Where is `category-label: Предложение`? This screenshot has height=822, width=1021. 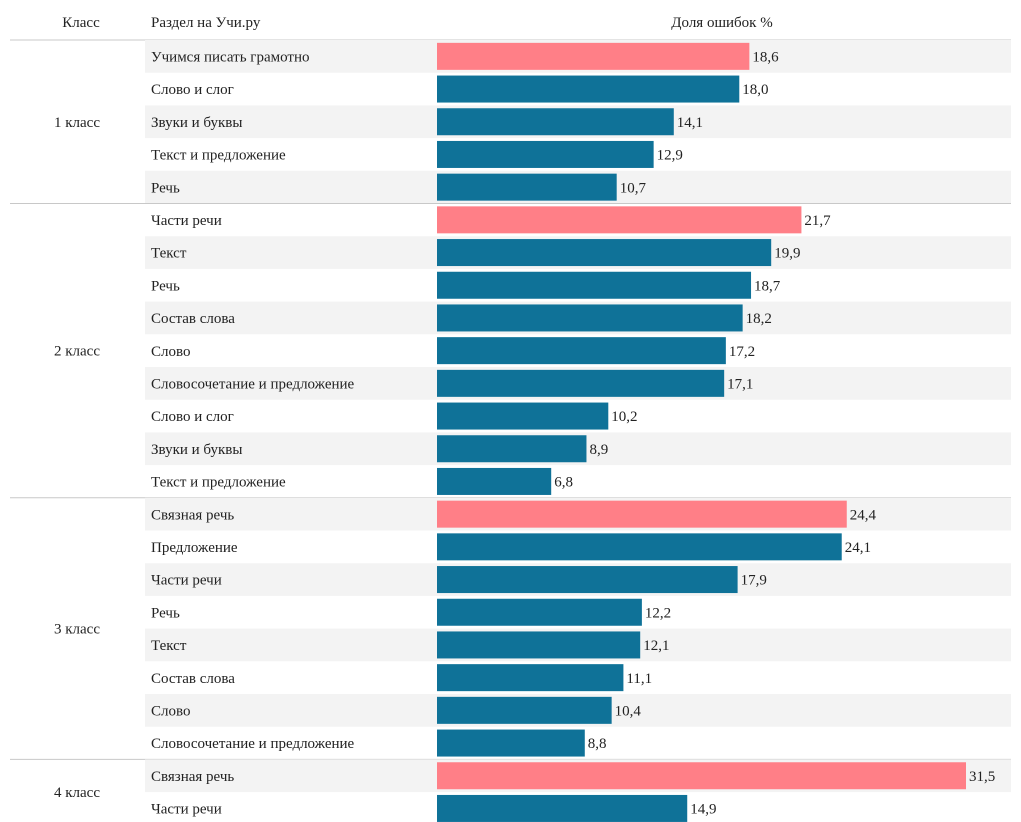
category-label: Предложение is located at coordinates (194, 548).